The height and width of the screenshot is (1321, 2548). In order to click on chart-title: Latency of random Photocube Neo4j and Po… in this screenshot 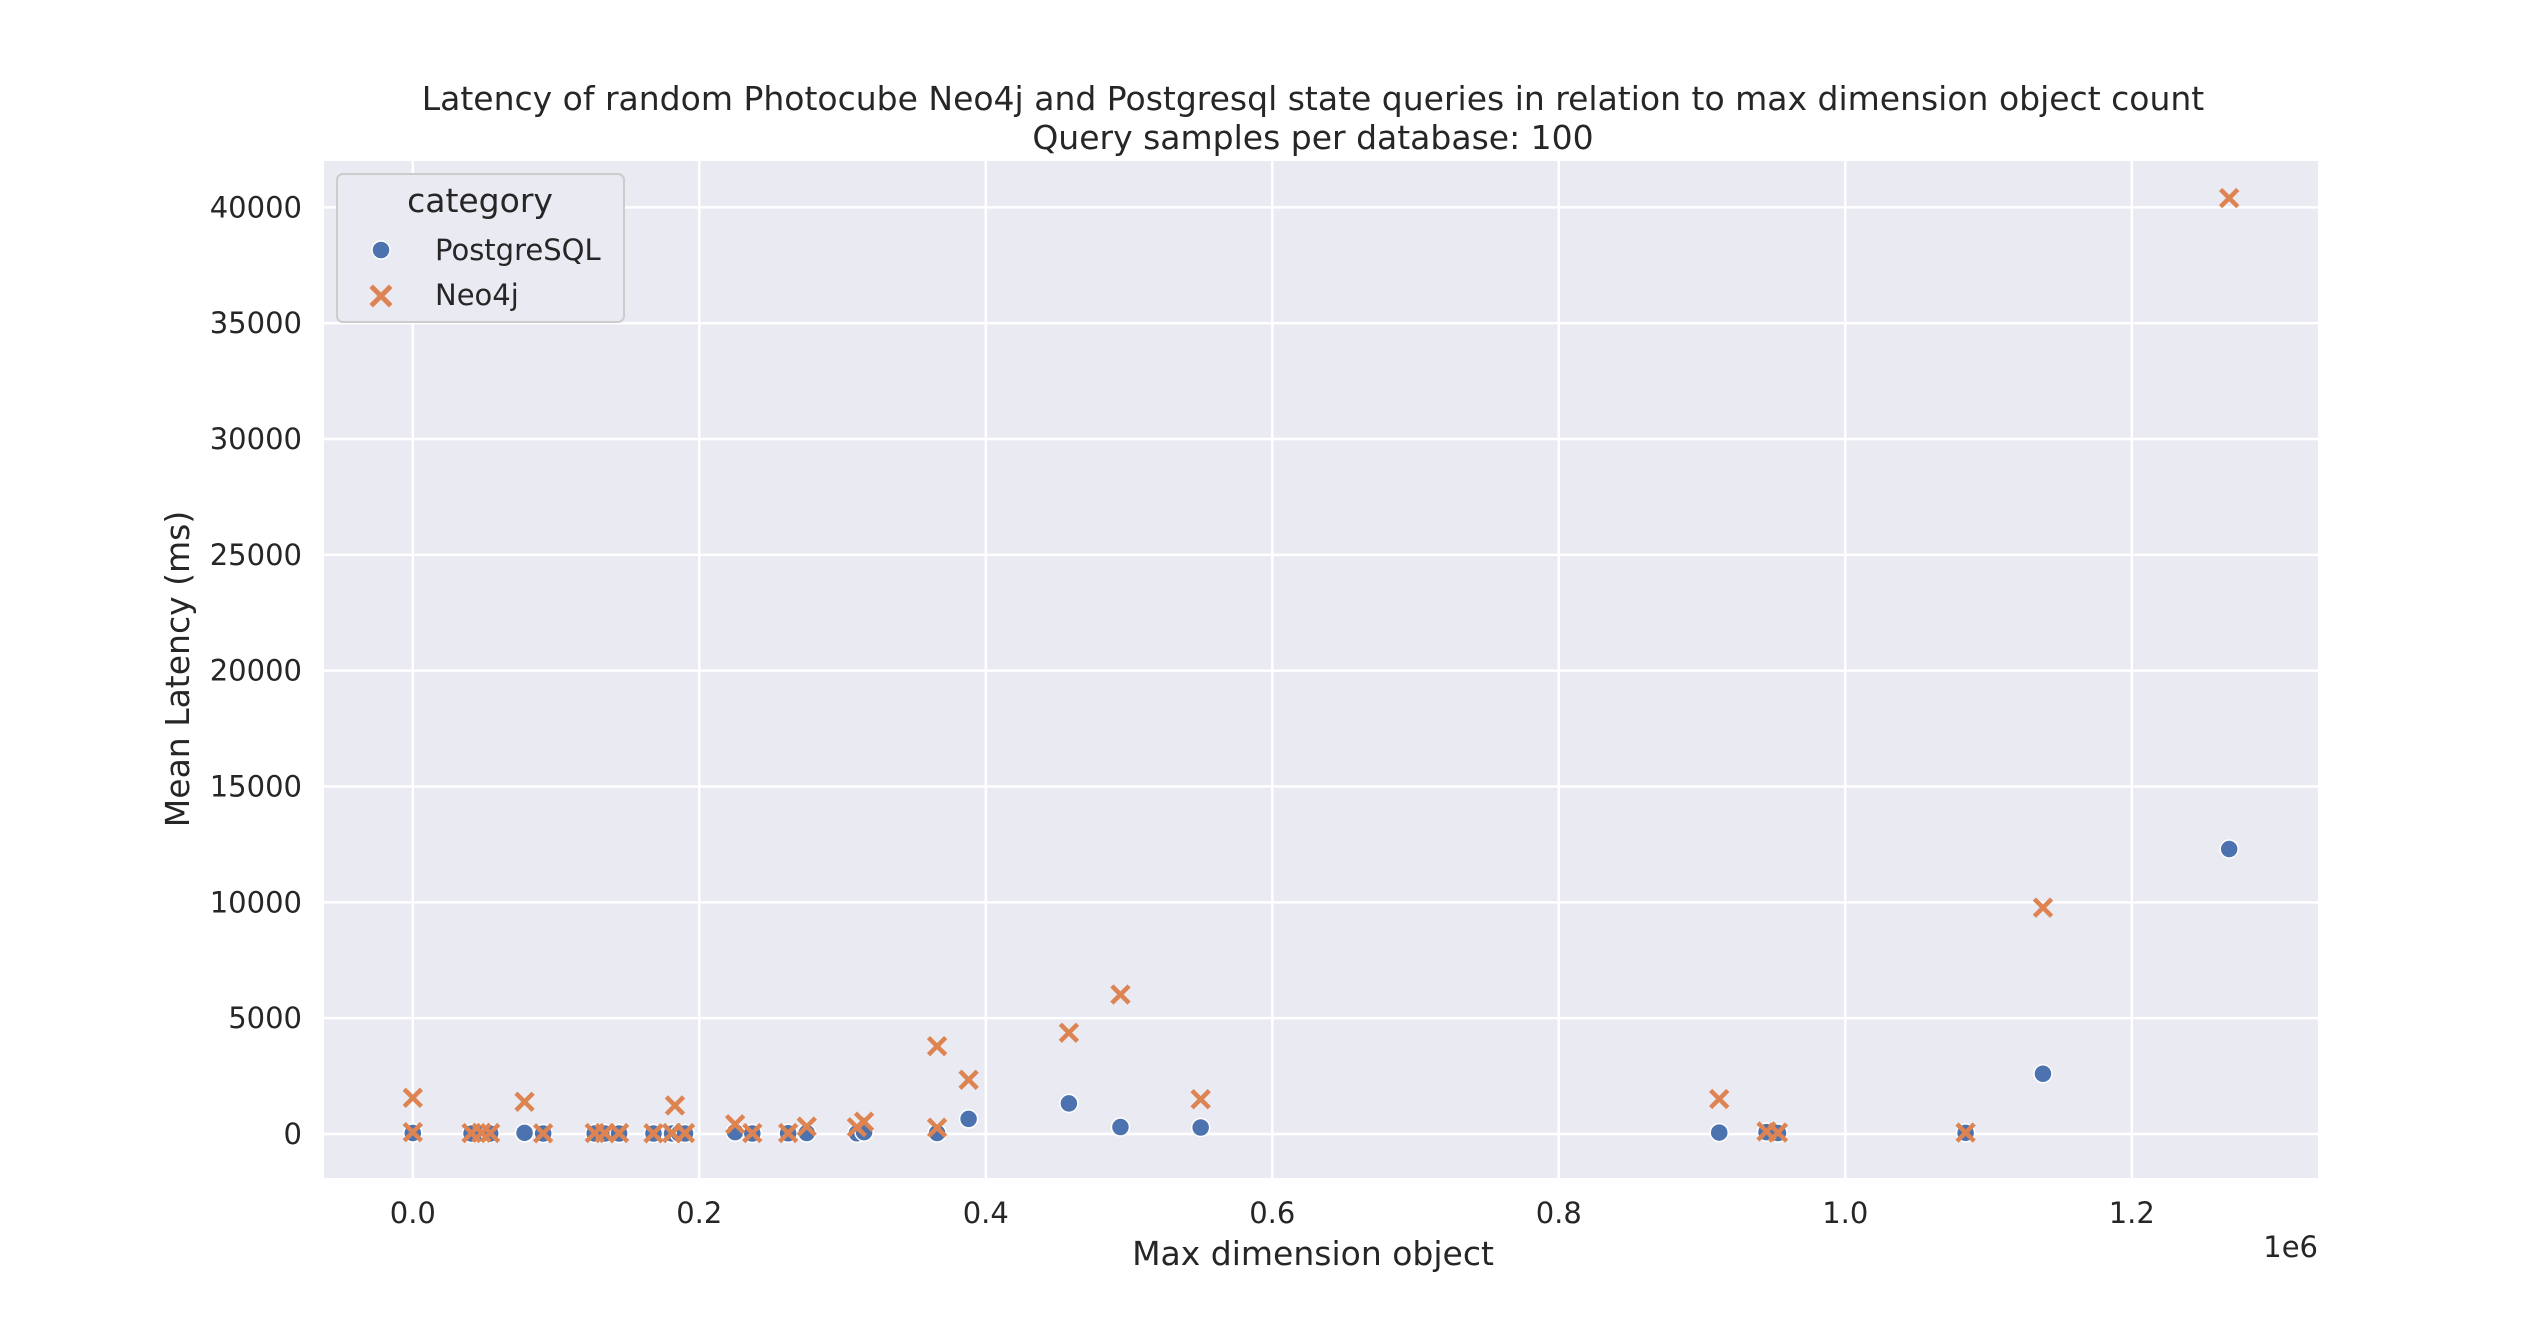, I will do `click(1313, 98)`.